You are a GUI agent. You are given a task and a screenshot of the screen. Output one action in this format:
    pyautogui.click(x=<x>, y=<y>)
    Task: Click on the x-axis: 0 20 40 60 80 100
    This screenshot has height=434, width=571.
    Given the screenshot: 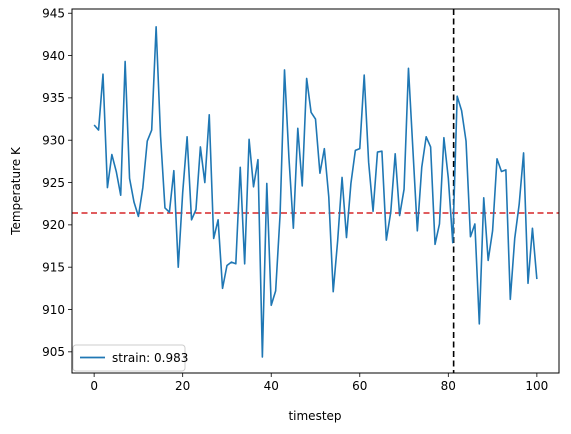 What is the action you would take?
    pyautogui.click(x=319, y=383)
    